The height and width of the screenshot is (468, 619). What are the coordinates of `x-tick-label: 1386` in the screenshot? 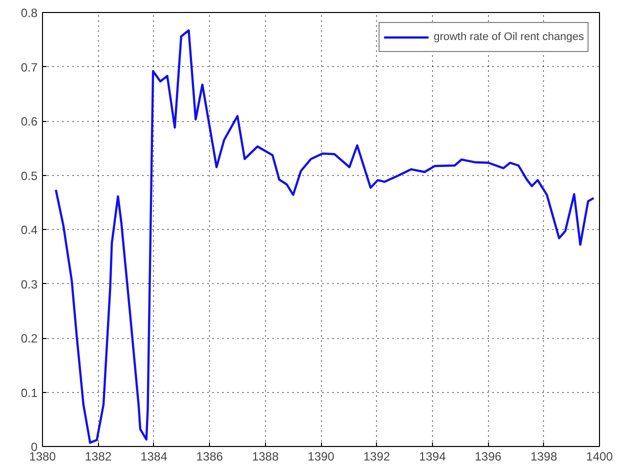 It's located at (210, 457).